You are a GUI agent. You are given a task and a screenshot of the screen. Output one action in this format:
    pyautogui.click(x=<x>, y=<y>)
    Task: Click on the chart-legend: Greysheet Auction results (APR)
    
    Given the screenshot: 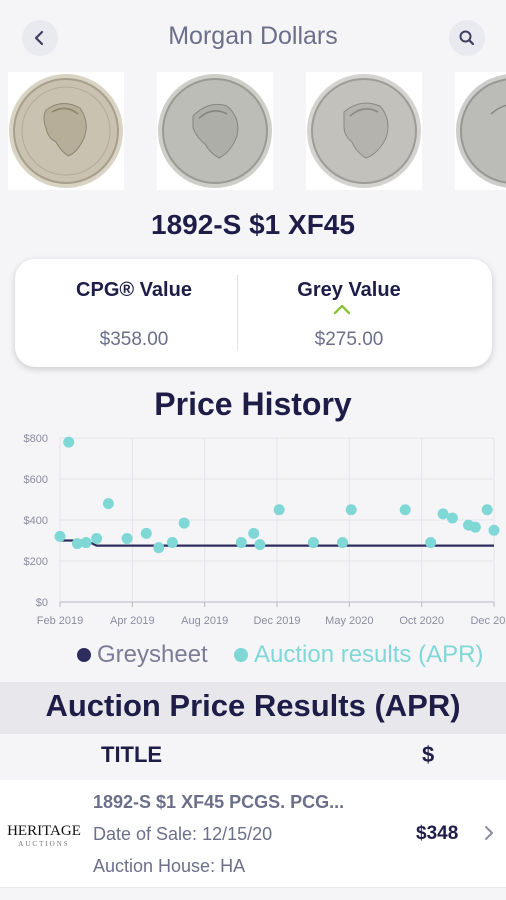 What is the action you would take?
    pyautogui.click(x=253, y=657)
    